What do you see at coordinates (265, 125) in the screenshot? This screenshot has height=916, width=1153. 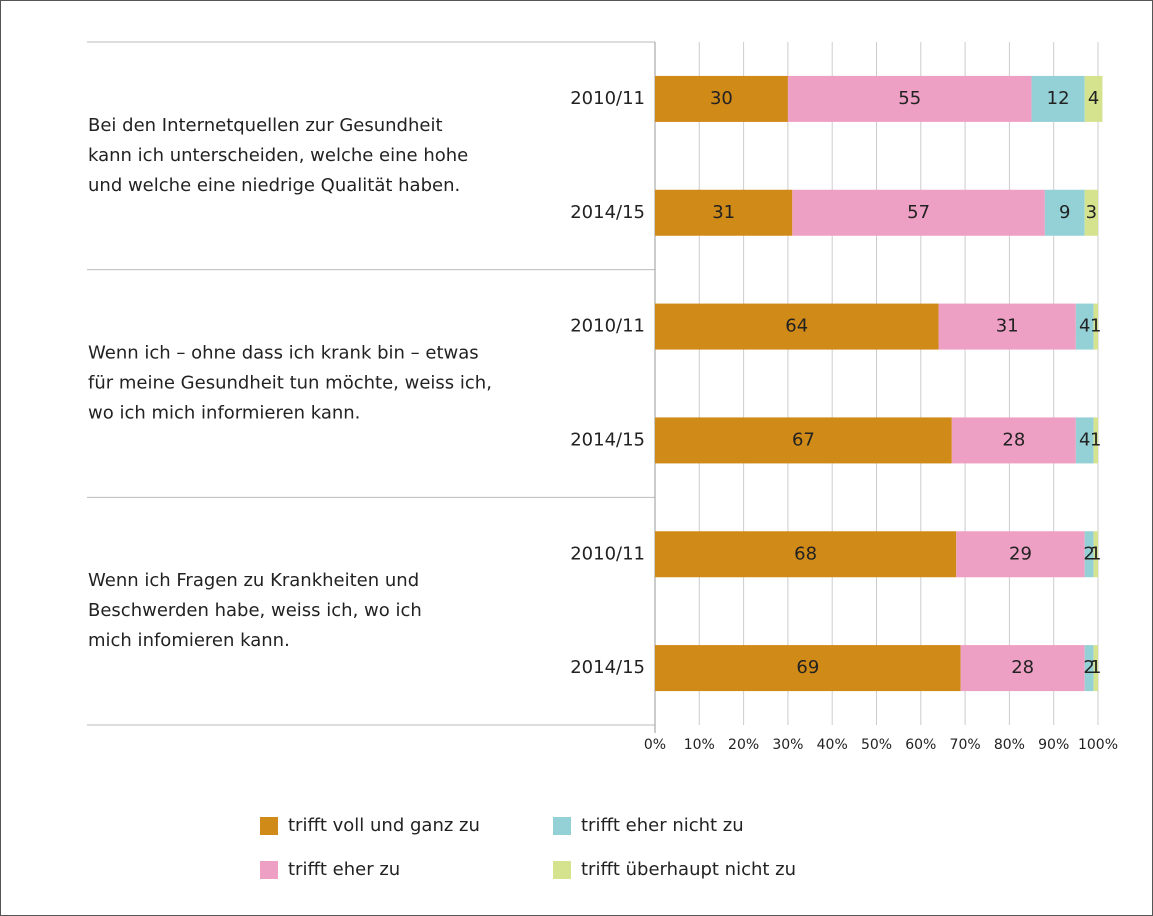 I see `group-label: Bei den Internetquellen zur Gesundheit` at bounding box center [265, 125].